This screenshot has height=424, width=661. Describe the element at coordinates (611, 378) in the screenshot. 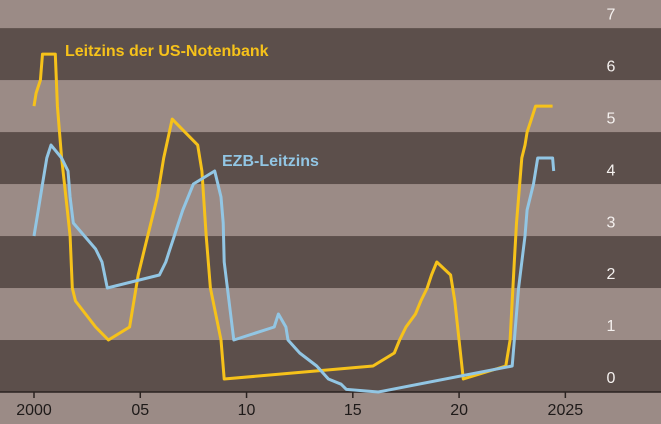

I see `y-tick-label: 0` at that location.